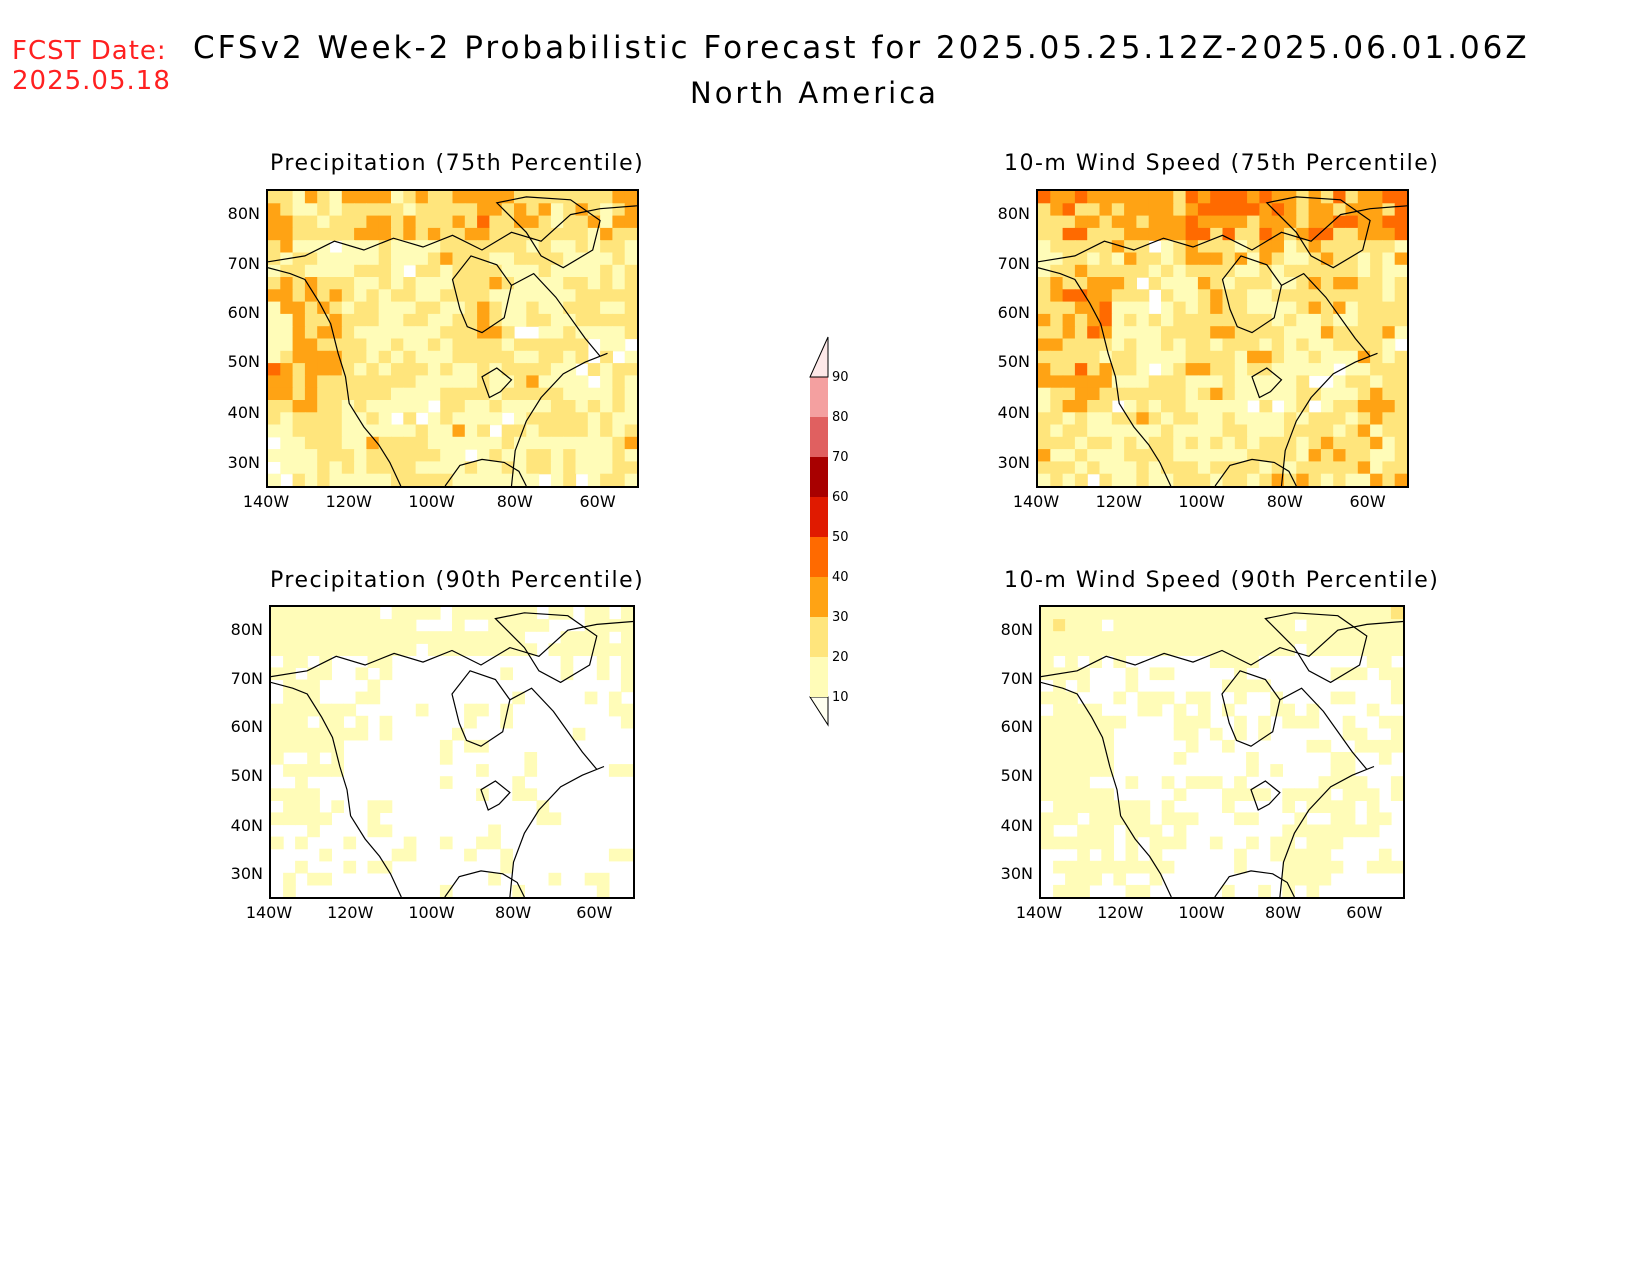 The height and width of the screenshot is (1275, 1650). Describe the element at coordinates (840, 697) in the screenshot. I see `colorbar-tick-label: 10` at that location.